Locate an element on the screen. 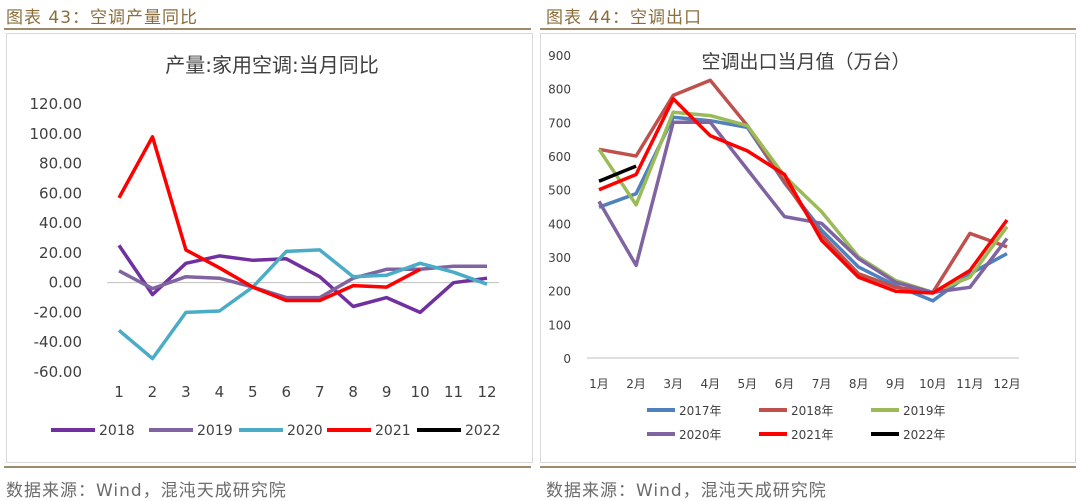 The width and height of the screenshot is (1080, 501). x-tick-label-right: 1月 is located at coordinates (599, 384).